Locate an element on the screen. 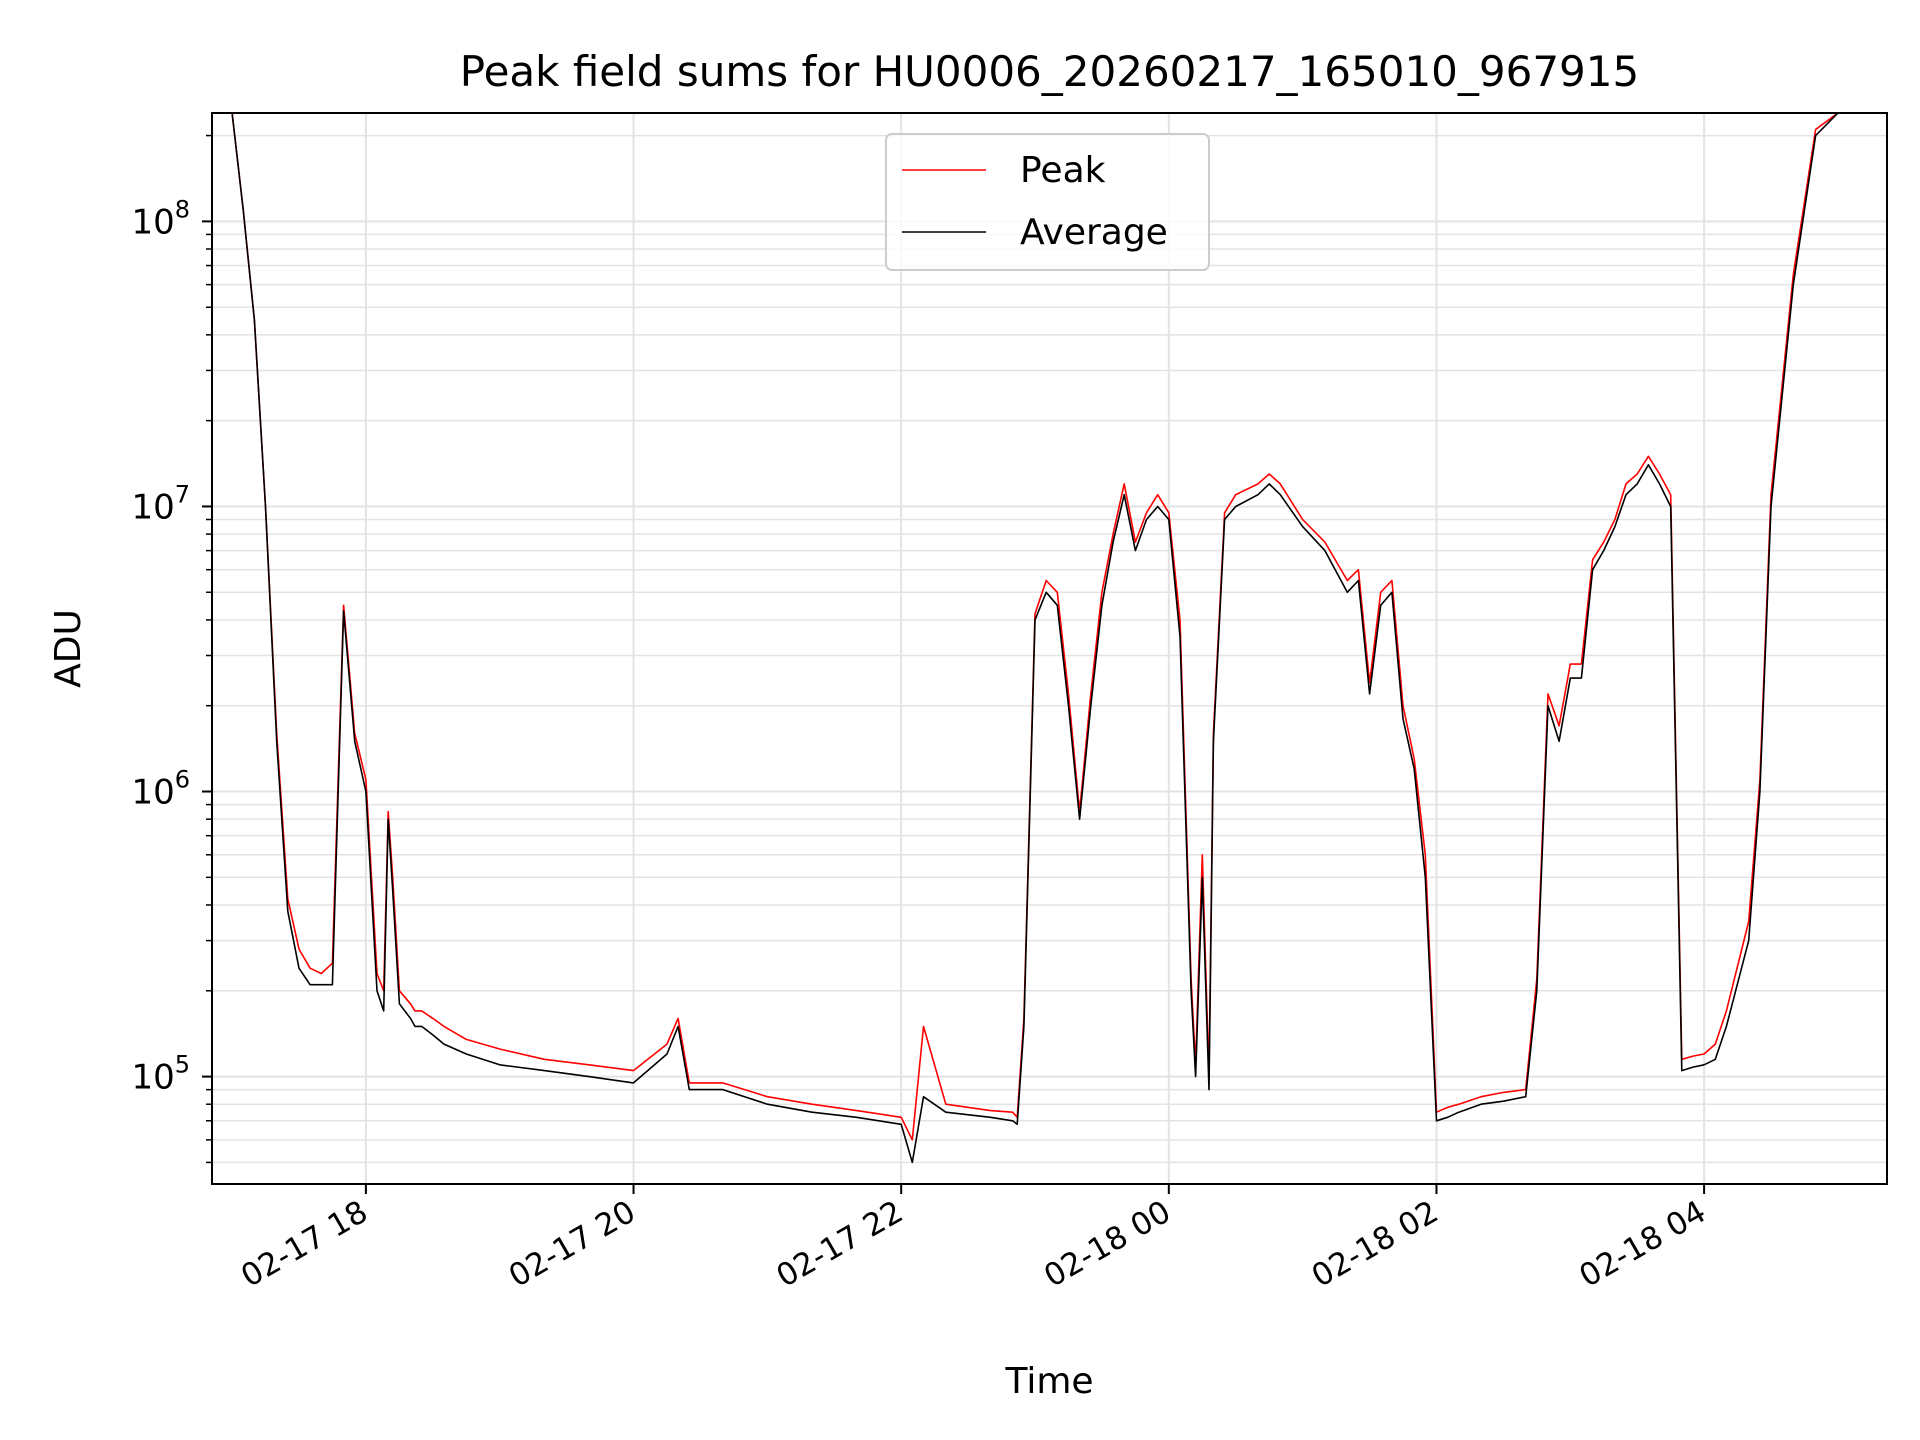 This screenshot has height=1440, width=1920. legend-label-average: Average is located at coordinates (1094, 232).